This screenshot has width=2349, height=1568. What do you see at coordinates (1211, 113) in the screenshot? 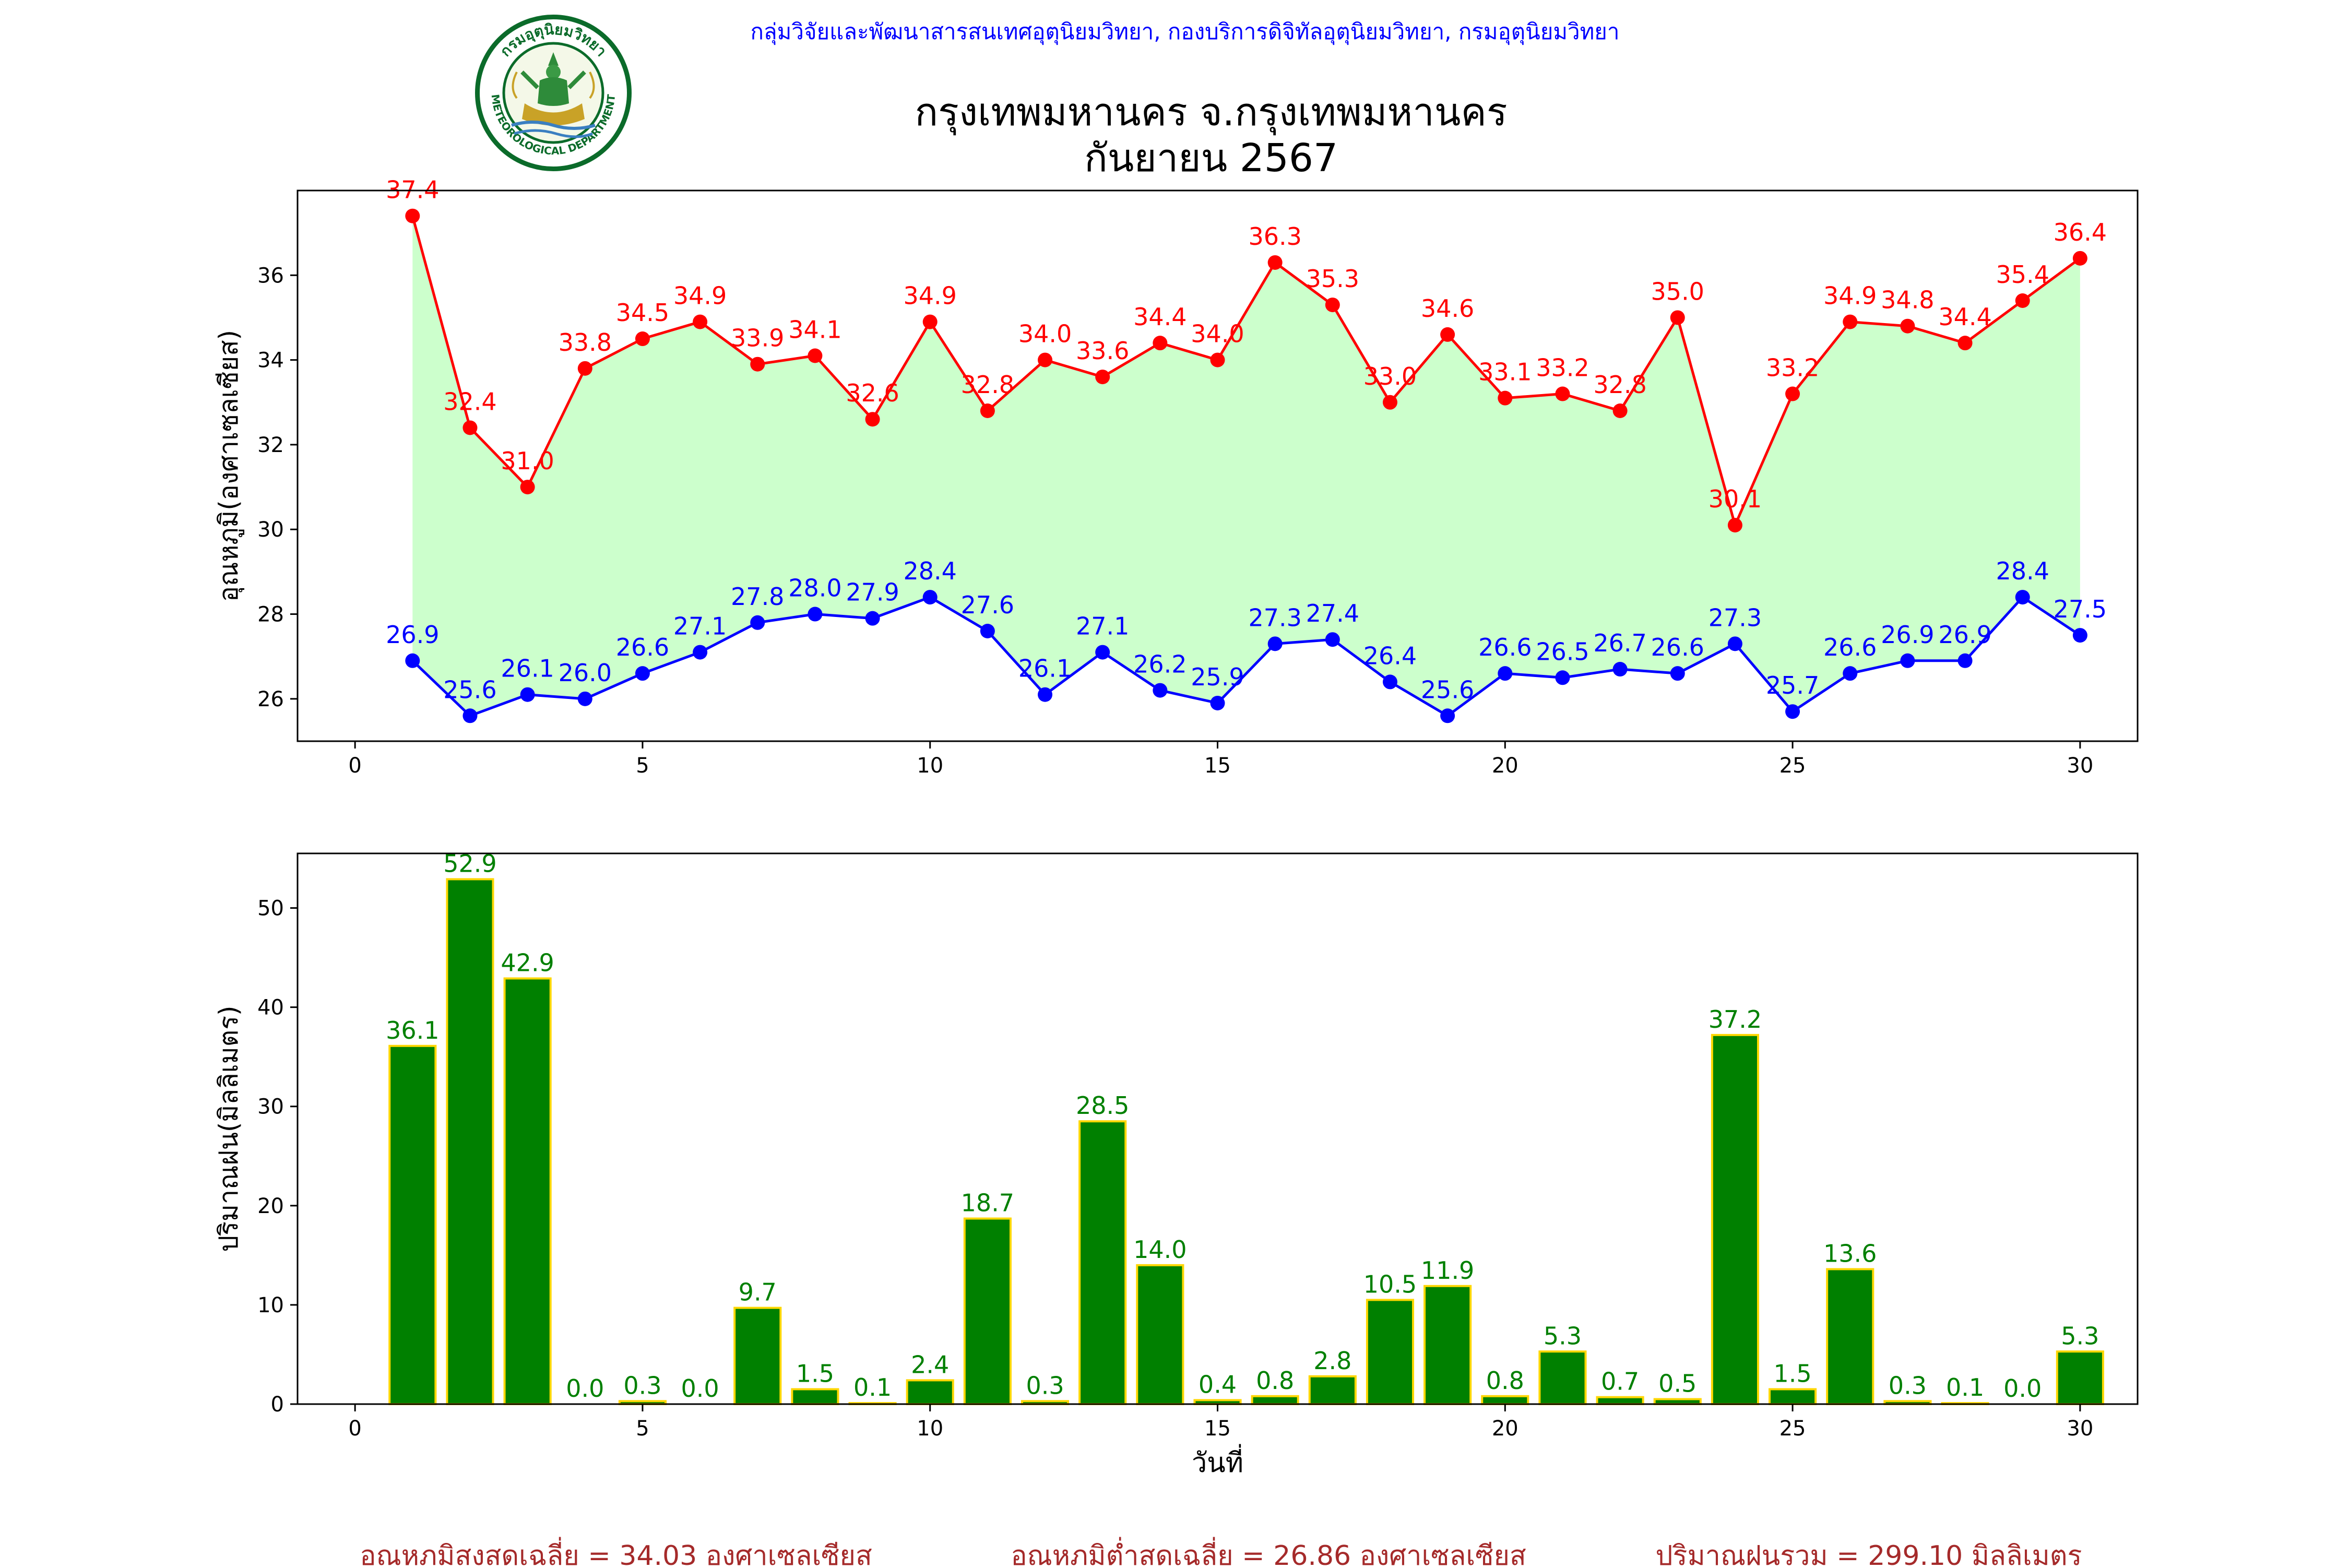
I see `chart-title-line1: กรุงเทพมหานคร จ.กรุงเทพมหานคร` at bounding box center [1211, 113].